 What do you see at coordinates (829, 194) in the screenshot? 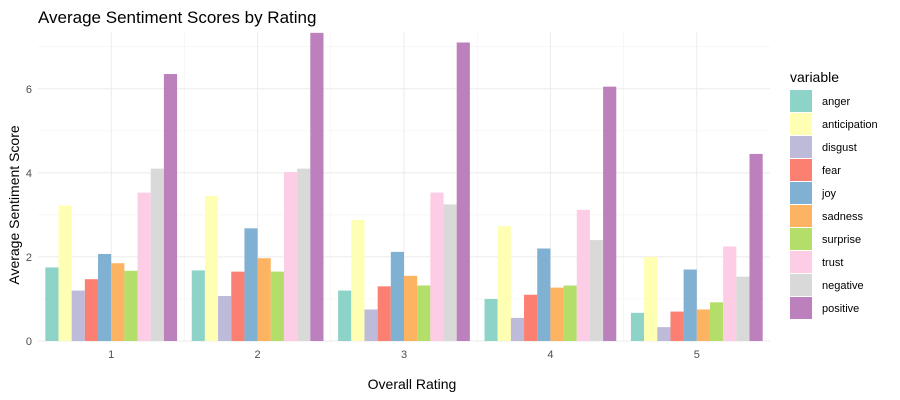
I see `legend-label-joy: joy` at bounding box center [829, 194].